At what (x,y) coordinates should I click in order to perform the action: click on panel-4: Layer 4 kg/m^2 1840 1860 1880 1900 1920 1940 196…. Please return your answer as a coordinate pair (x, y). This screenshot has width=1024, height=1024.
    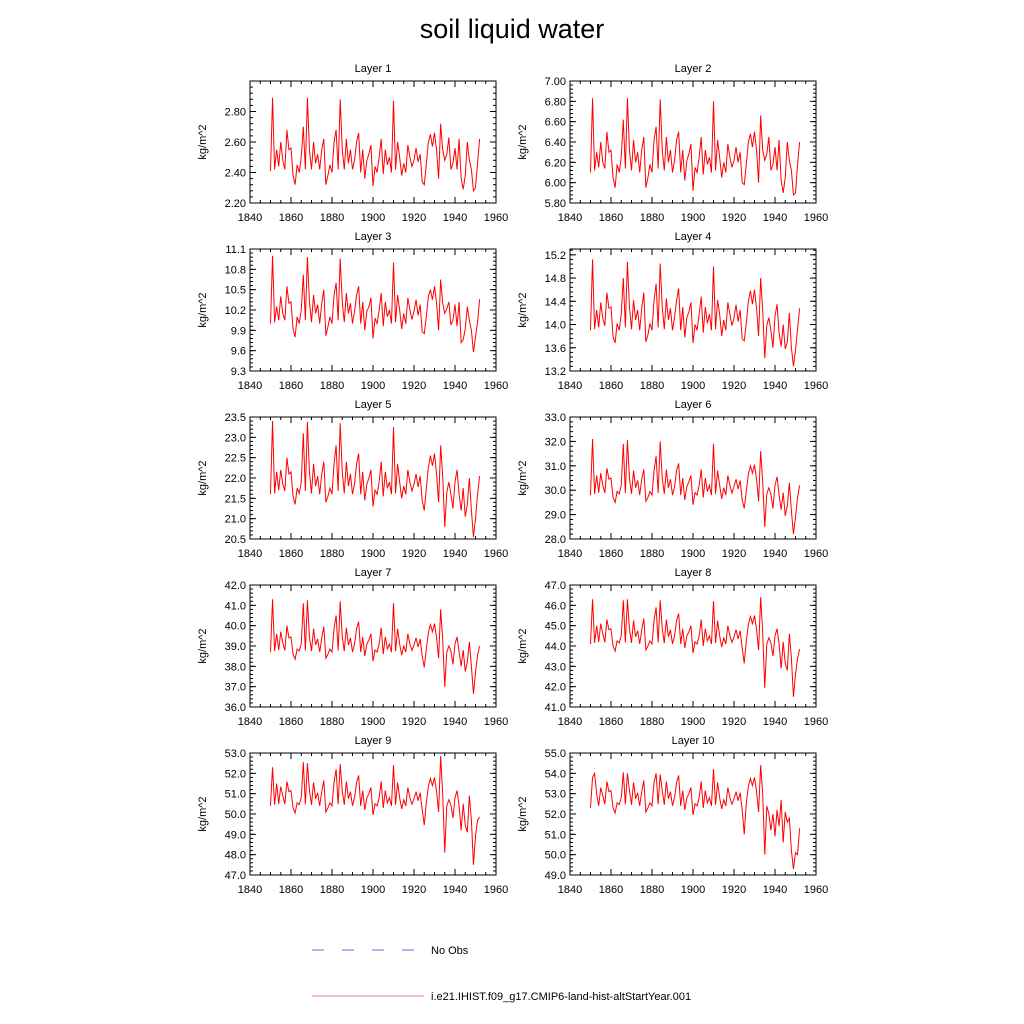
    Looking at the image, I should click on (672, 311).